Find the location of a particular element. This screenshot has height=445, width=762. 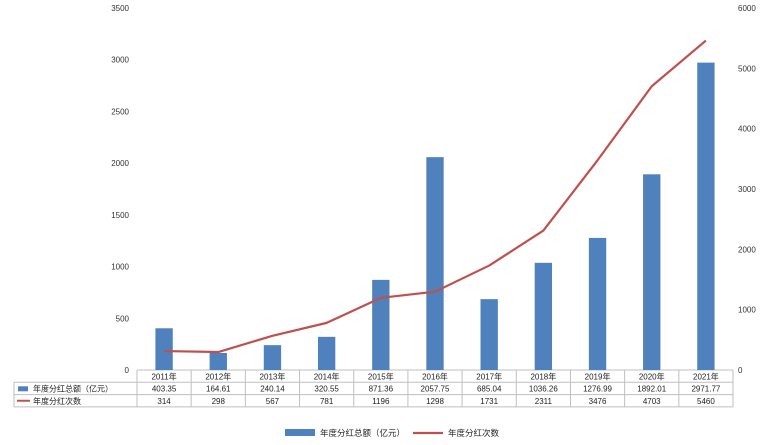

legend-key-bar is located at coordinates (300, 432).